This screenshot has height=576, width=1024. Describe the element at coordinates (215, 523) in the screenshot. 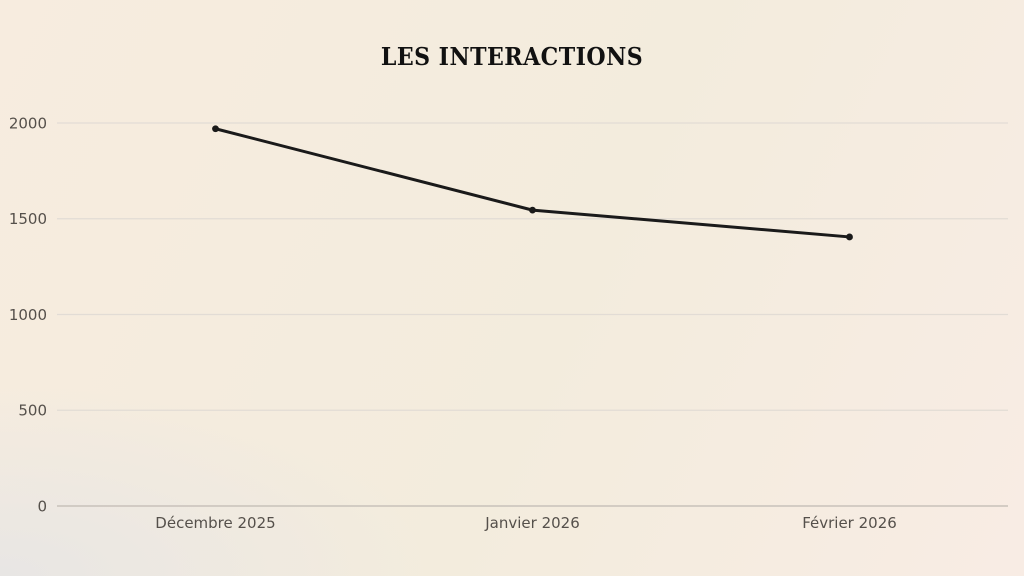

I see `x-tick-label: Décembre 2025` at that location.